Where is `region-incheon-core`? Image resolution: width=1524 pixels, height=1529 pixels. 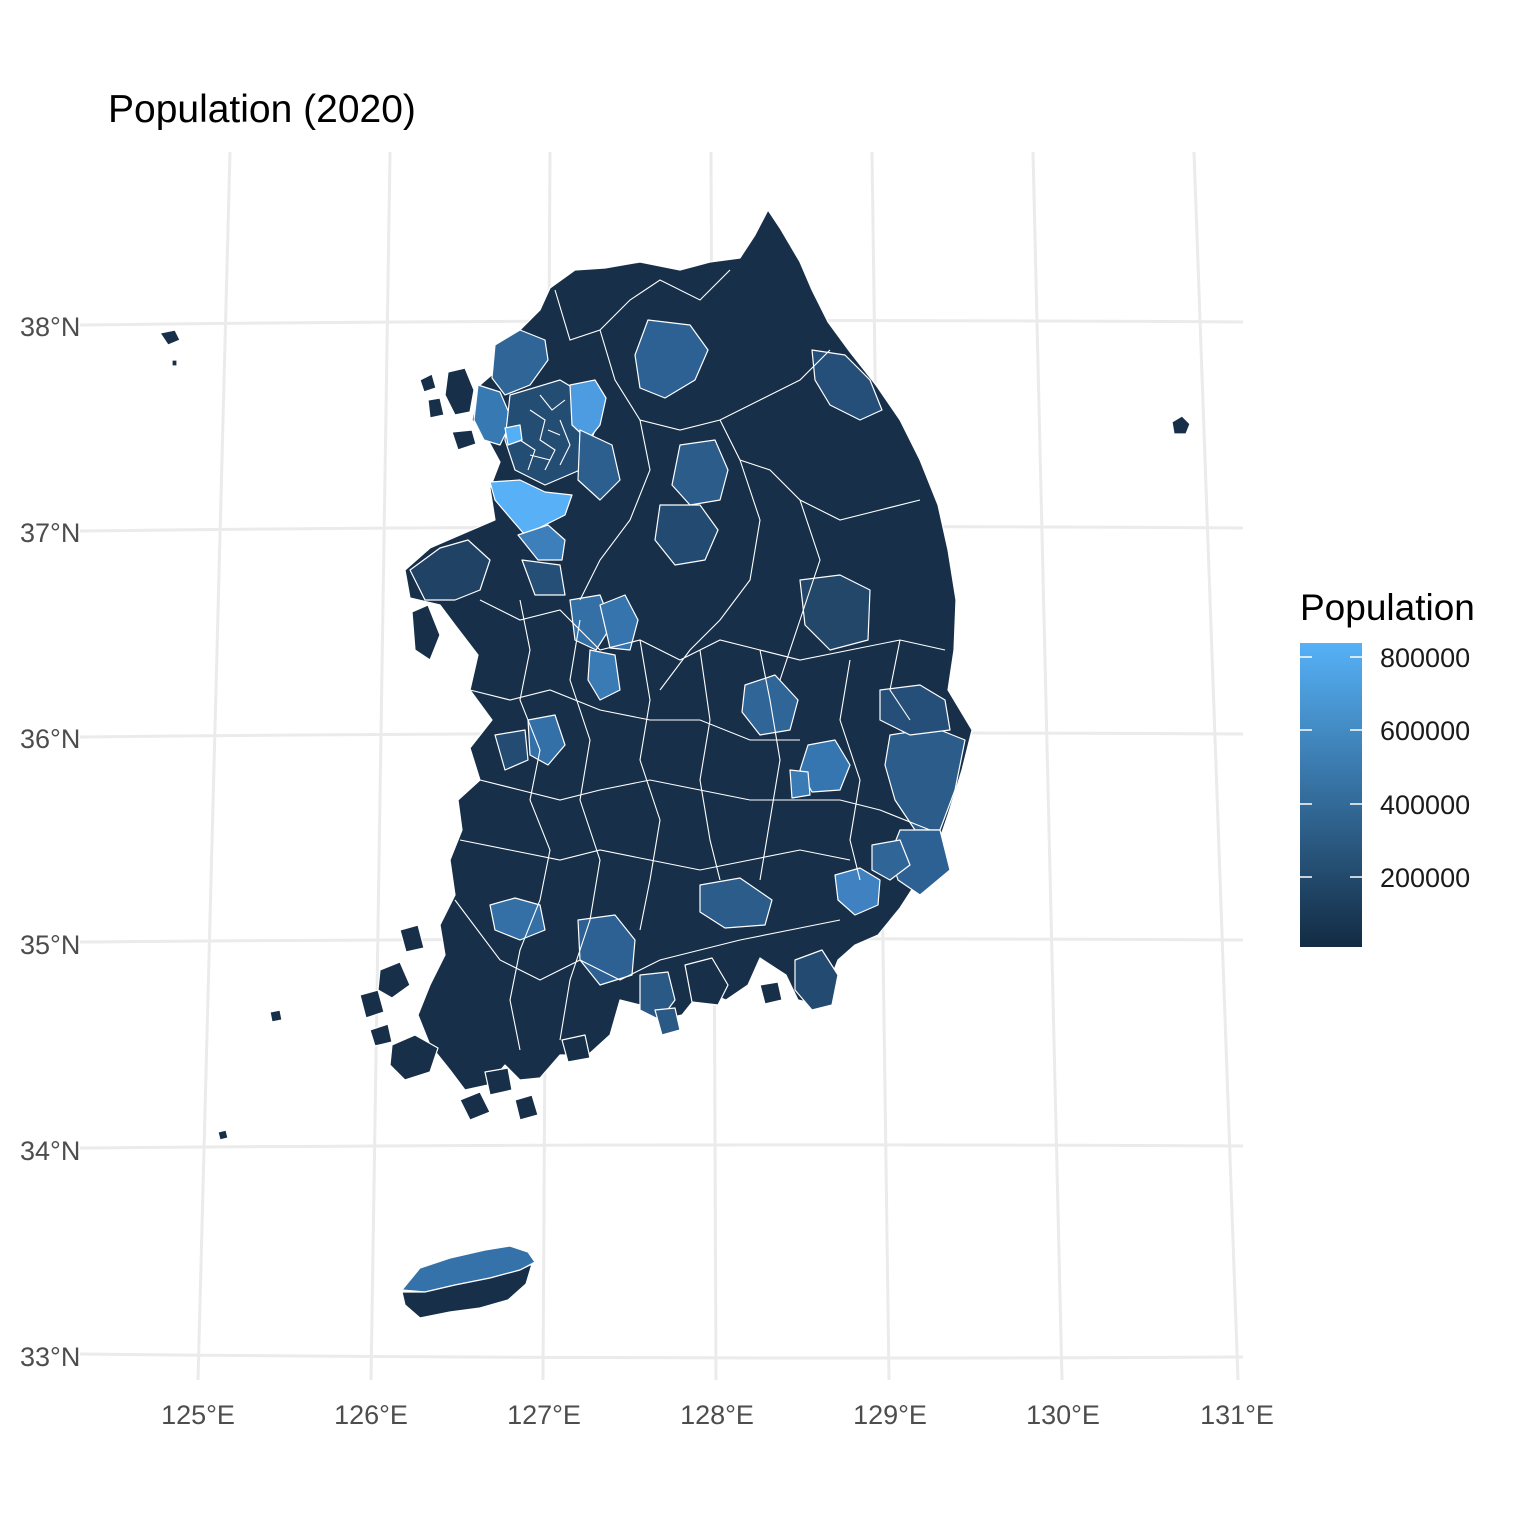 region-incheon-core is located at coordinates (513, 435).